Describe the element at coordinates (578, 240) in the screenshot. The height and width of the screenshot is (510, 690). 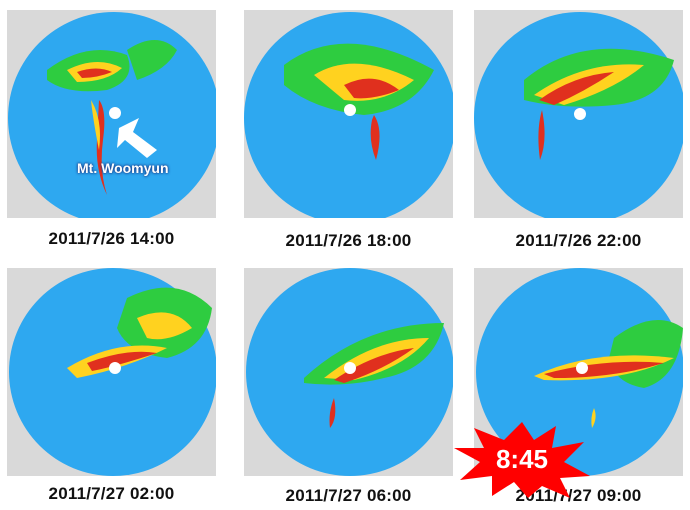
I see `caption-3: 2011/7/26 22:00` at that location.